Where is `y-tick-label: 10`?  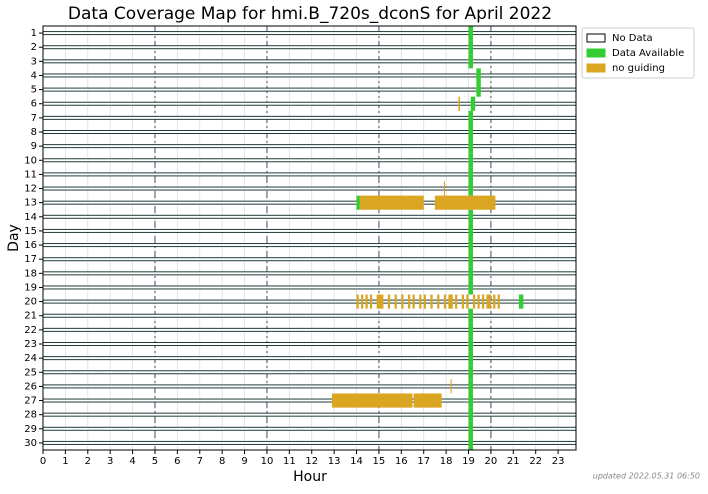 y-tick-label: 10 is located at coordinates (30, 160).